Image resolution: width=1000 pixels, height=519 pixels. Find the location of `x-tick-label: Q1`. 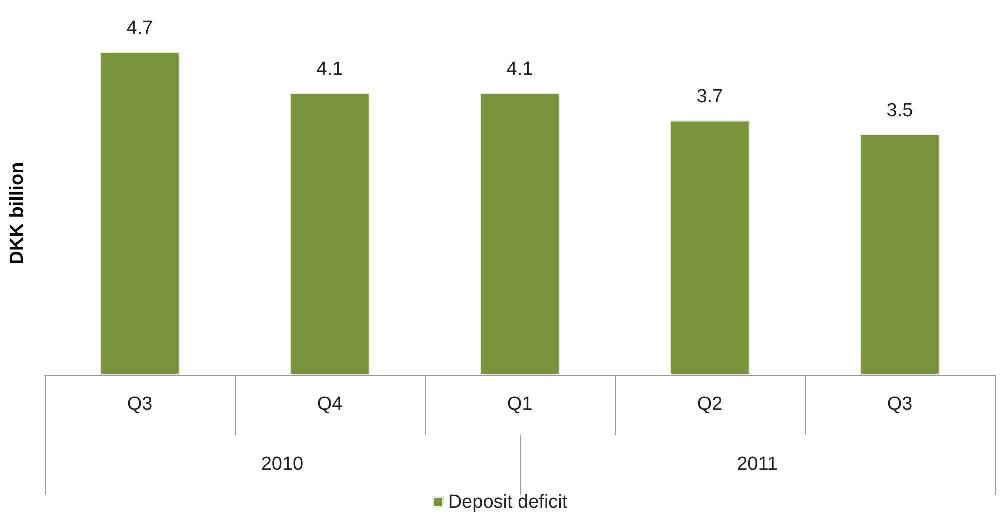

x-tick-label: Q1 is located at coordinates (520, 404).